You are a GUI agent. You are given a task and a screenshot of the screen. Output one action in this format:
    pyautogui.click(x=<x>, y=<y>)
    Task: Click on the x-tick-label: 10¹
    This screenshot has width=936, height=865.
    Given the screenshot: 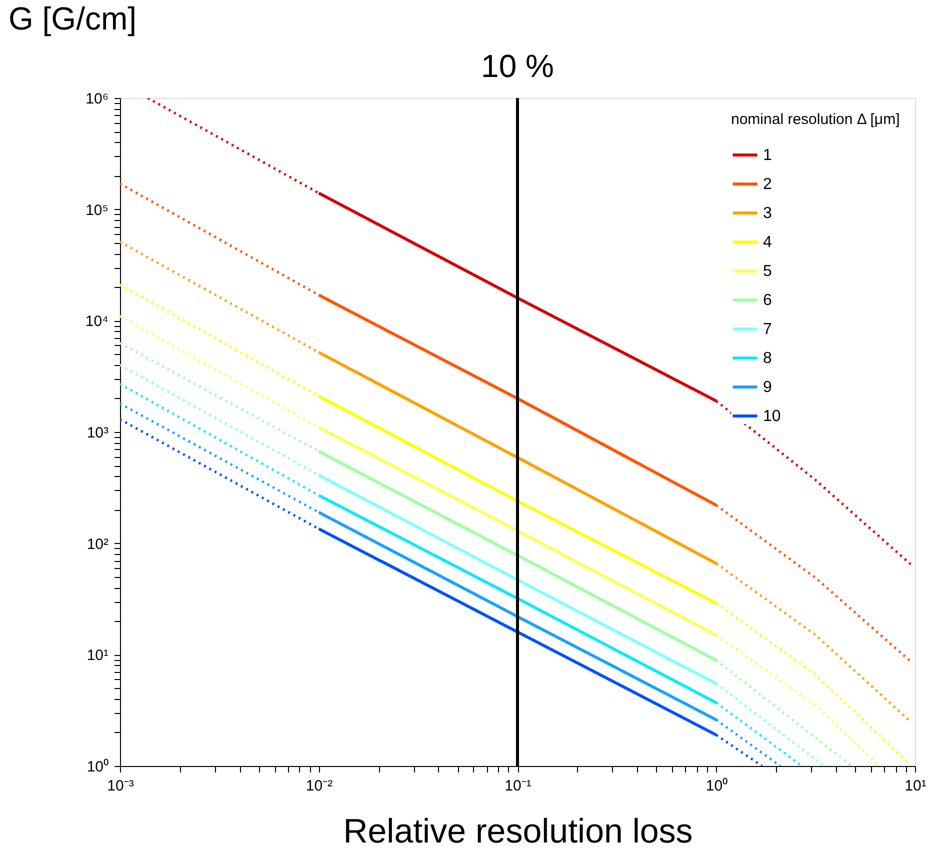 What is the action you would take?
    pyautogui.click(x=915, y=786)
    